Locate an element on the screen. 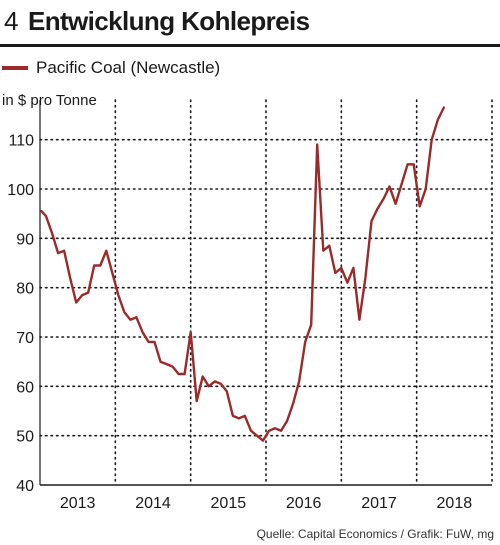  x-tick-label: 2018 is located at coordinates (455, 503).